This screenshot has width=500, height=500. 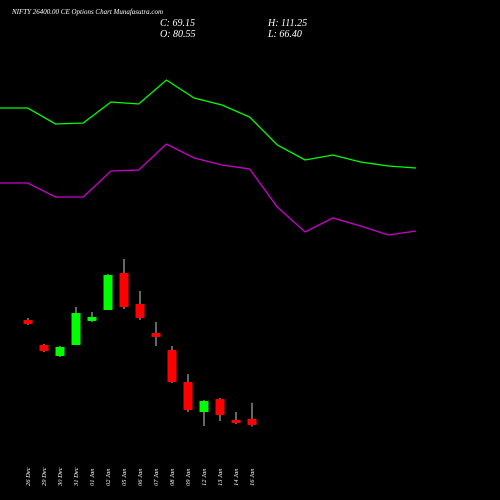 I want to click on x-tick-label: 08 Jan, so click(x=172, y=477).